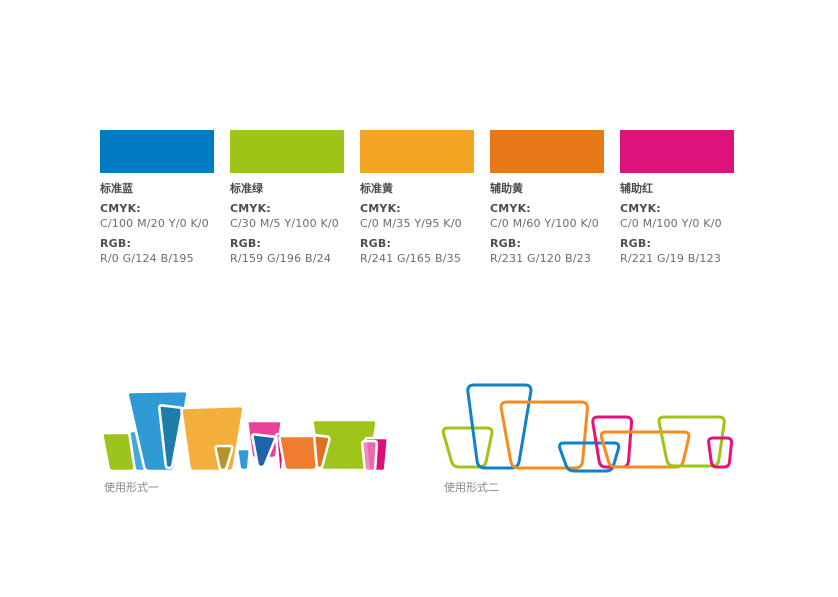 The image size is (838, 597). What do you see at coordinates (246, 188) in the screenshot?
I see `color-name: 标准绿` at bounding box center [246, 188].